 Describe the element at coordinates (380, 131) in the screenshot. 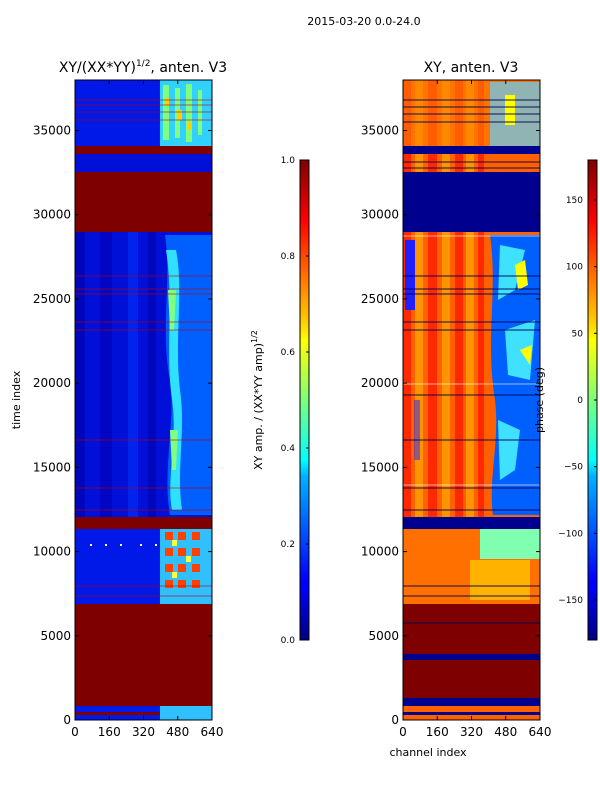

I see `phase-y-tick-label: 35000` at that location.